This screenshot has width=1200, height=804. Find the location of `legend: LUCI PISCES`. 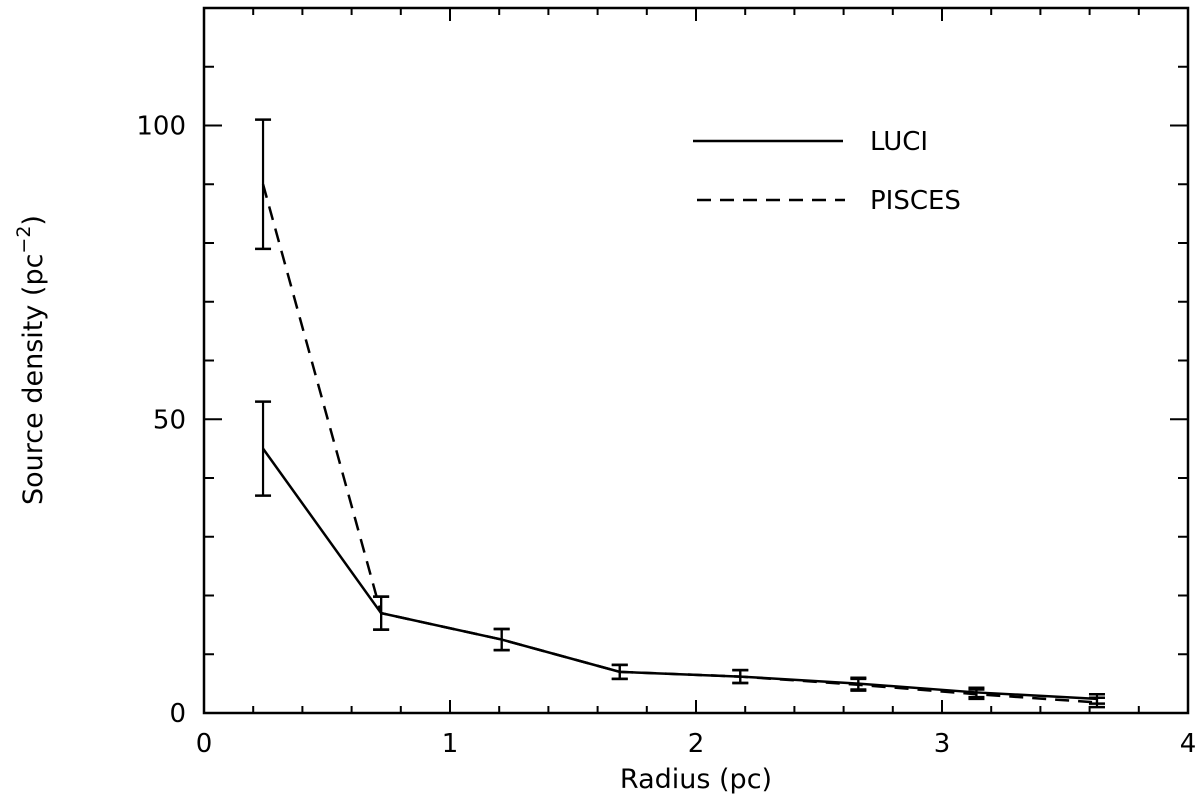

legend: LUCI PISCES is located at coordinates (827, 171).